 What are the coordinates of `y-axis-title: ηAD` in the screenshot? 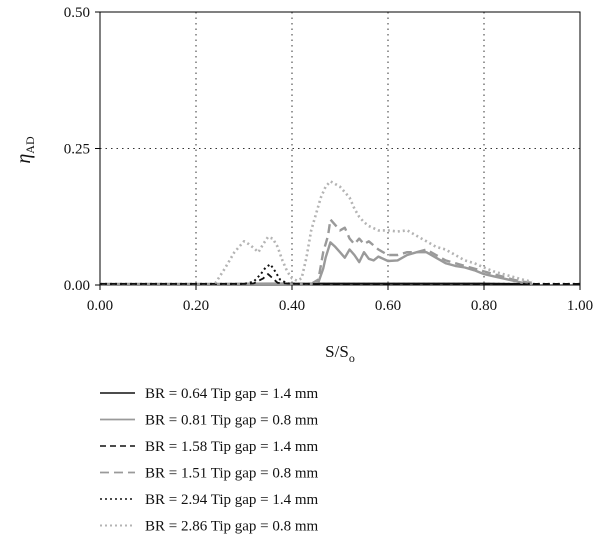 It's located at (25, 150).